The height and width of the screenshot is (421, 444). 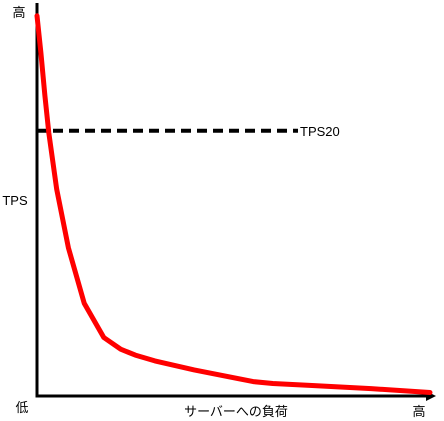 What do you see at coordinates (18, 12) in the screenshot?
I see `y-axis-high-label: 高` at bounding box center [18, 12].